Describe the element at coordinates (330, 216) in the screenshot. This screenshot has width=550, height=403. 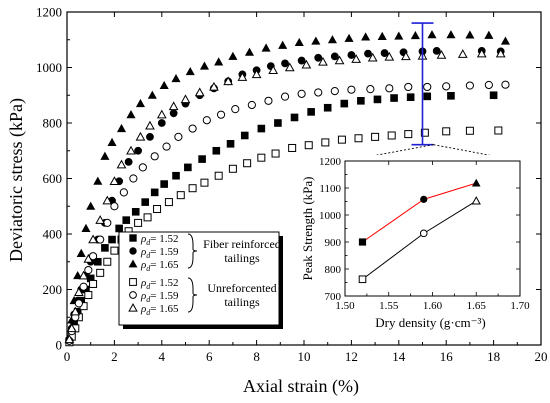
I see `inset-y-tick-label: 1000` at that location.